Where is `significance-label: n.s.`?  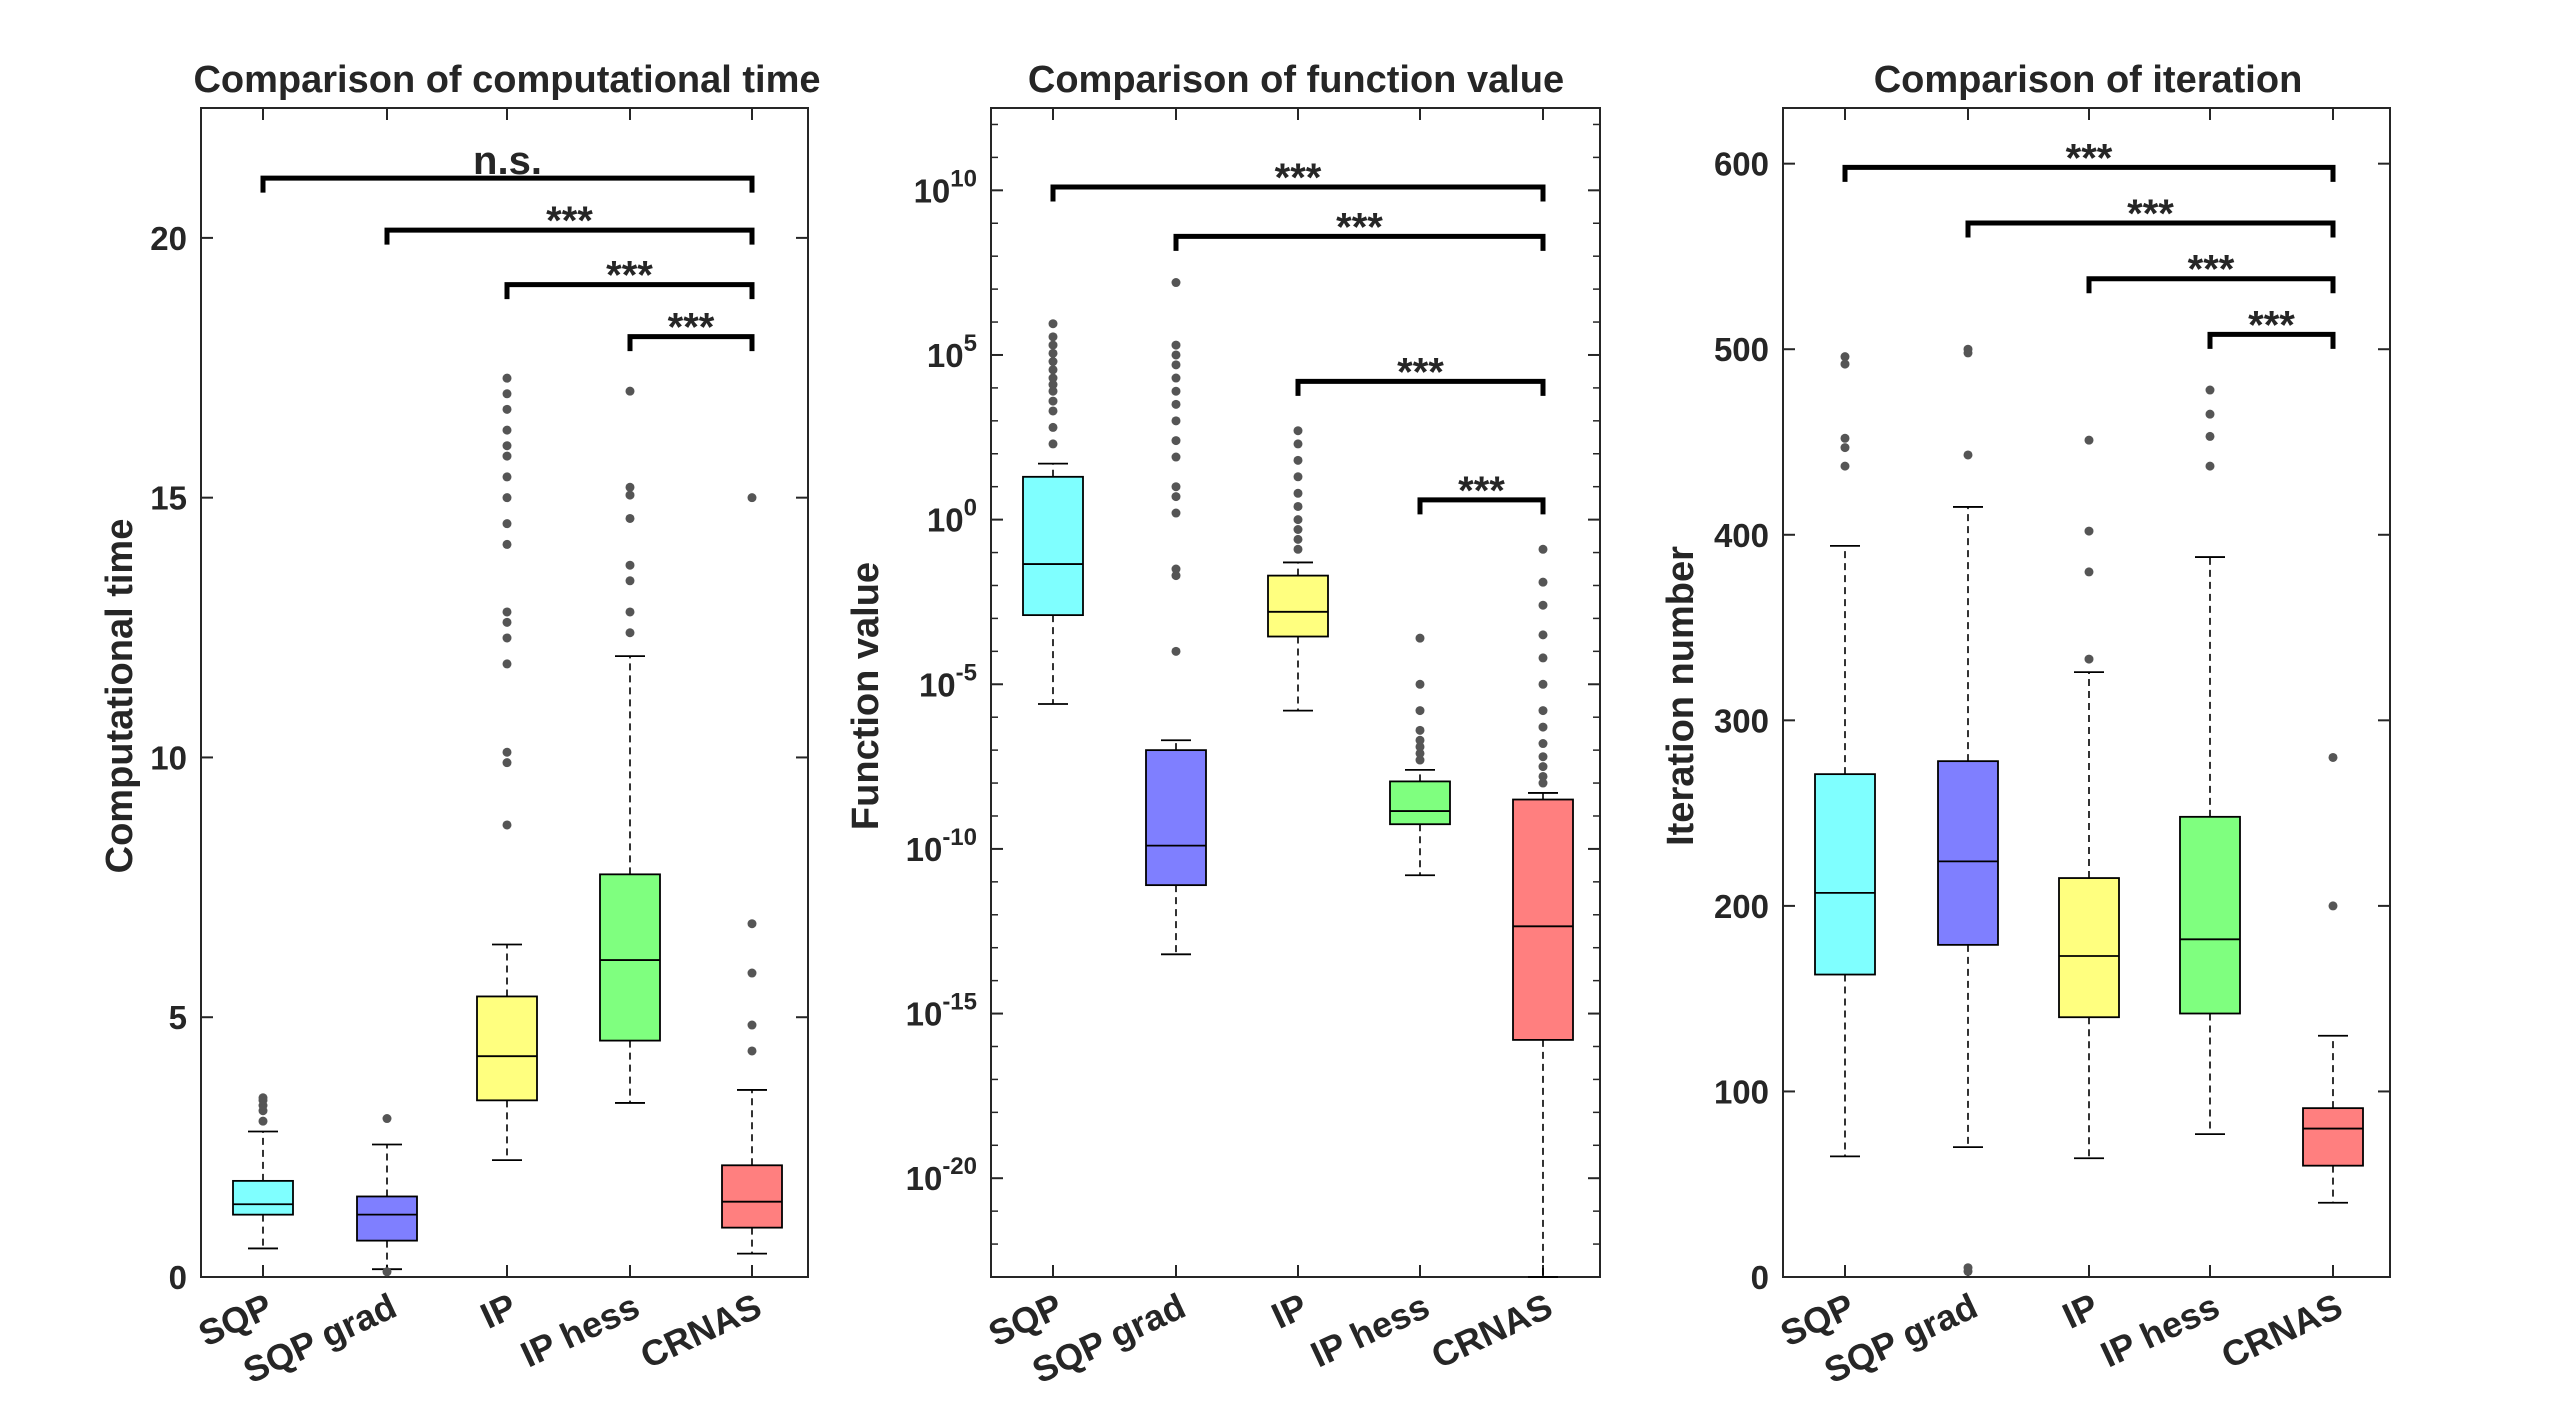
significance-label: n.s. is located at coordinates (507, 161).